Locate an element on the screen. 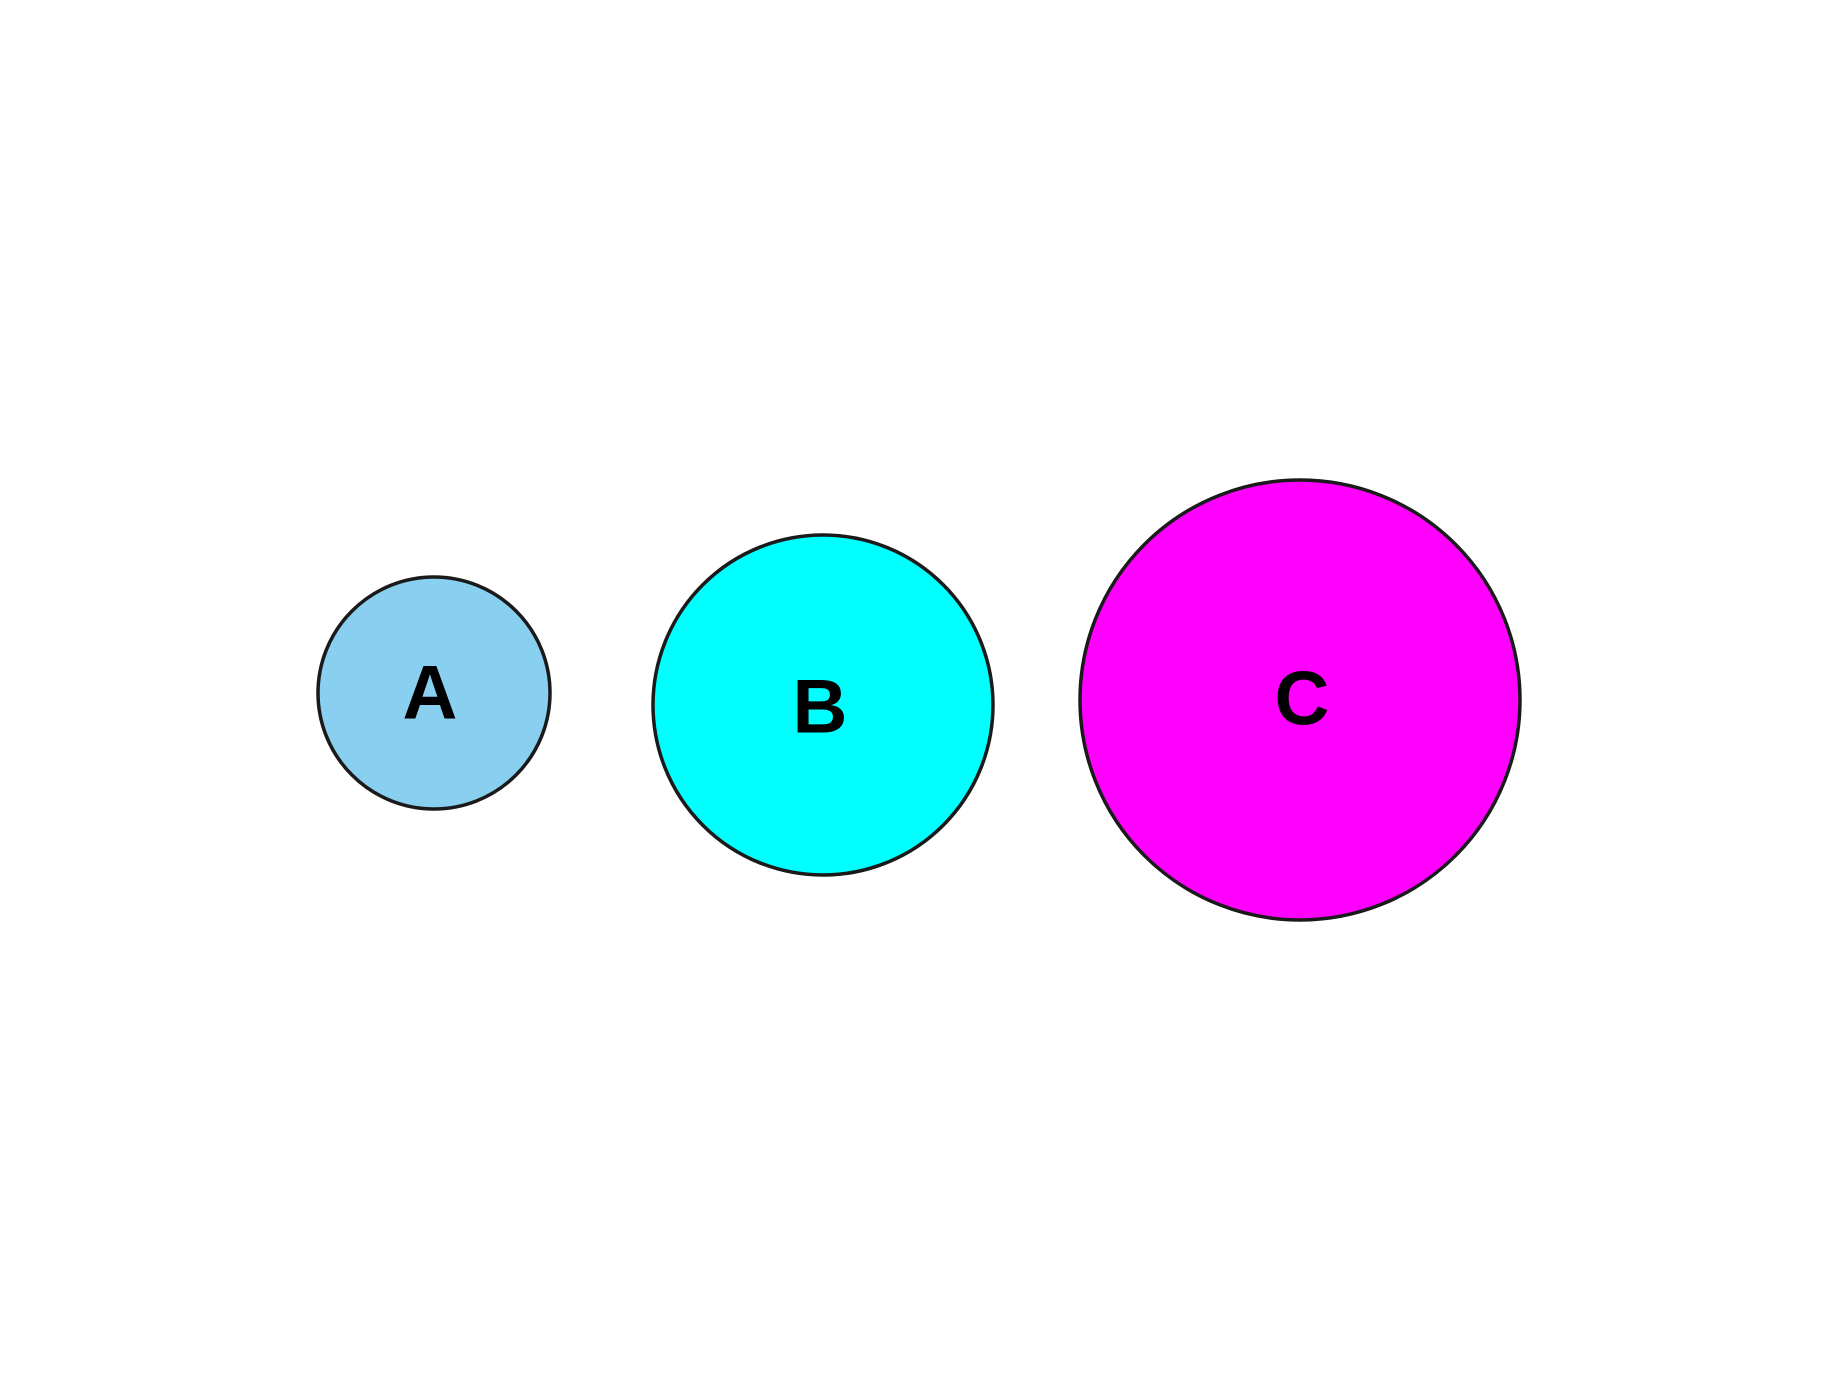  circle-c-label: C is located at coordinates (1302, 699).